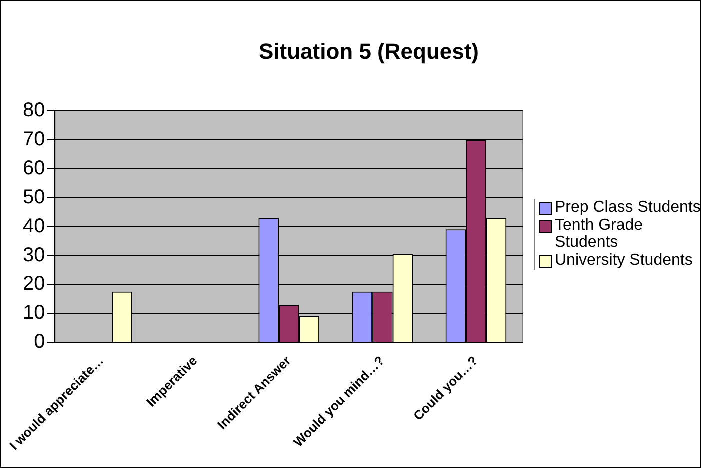  I want to click on y-tick-label: 0, so click(40, 342).